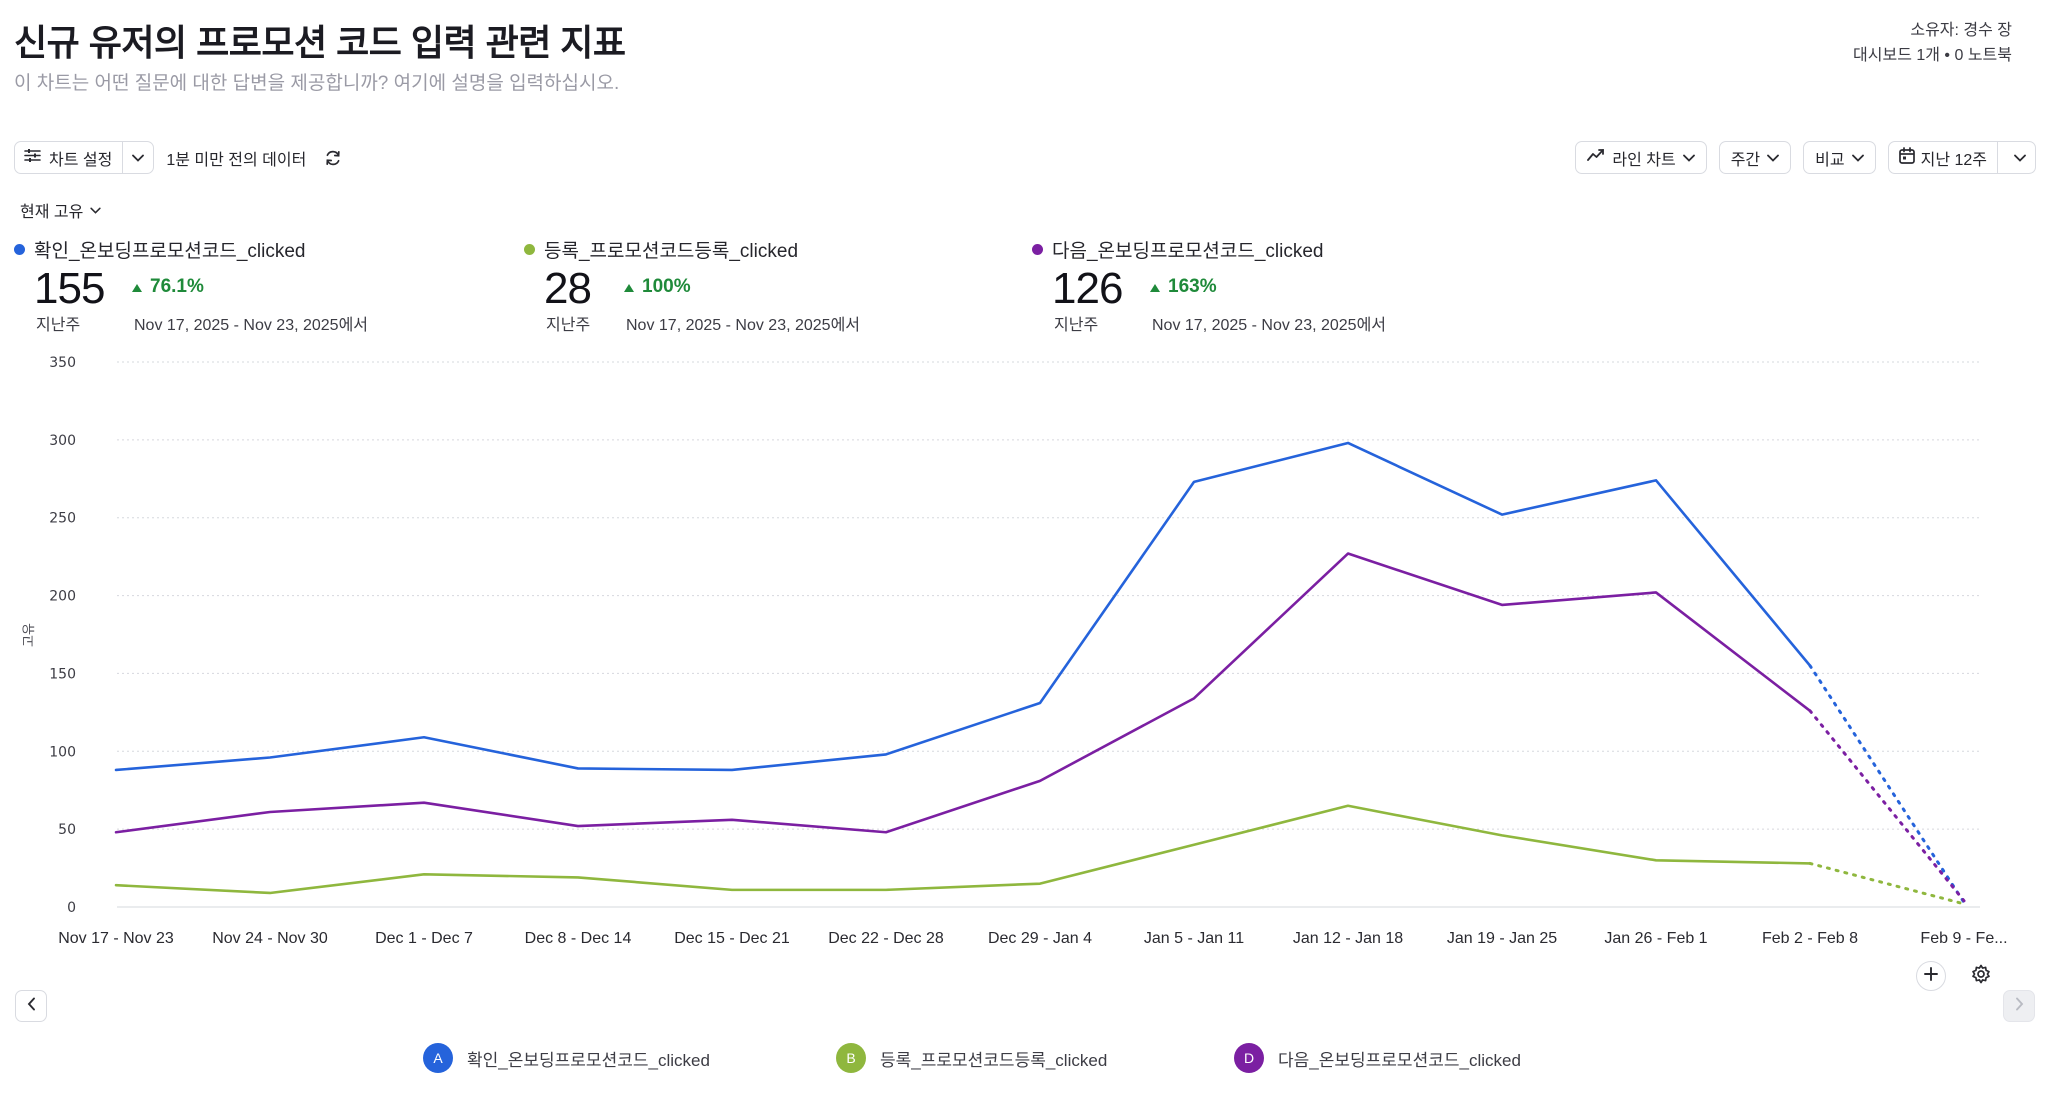 This screenshot has width=2048, height=1094. Describe the element at coordinates (1596, 157) in the screenshot. I see `line-chart-icon` at that location.